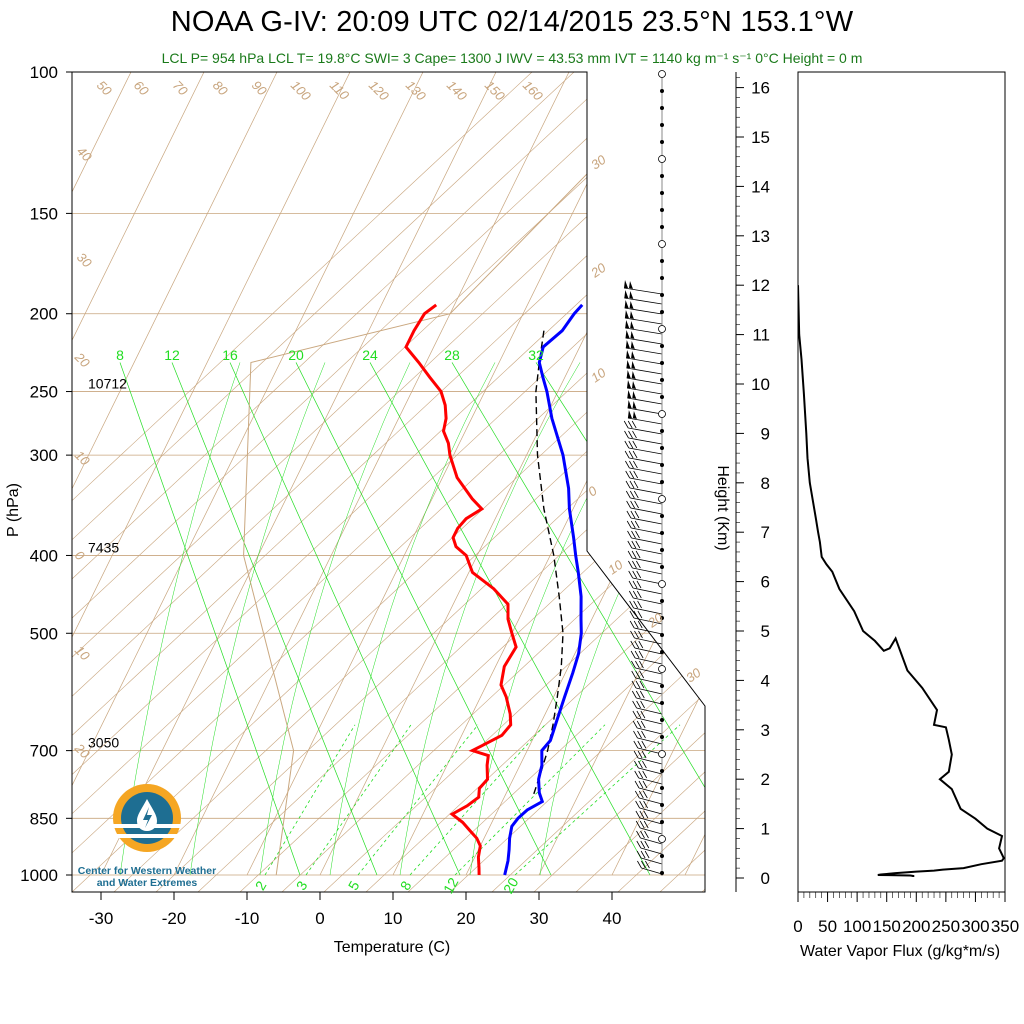 This screenshot has width=1024, height=1024. What do you see at coordinates (760, 285) in the screenshot?
I see `flux-y-tick-label: 12` at bounding box center [760, 285].